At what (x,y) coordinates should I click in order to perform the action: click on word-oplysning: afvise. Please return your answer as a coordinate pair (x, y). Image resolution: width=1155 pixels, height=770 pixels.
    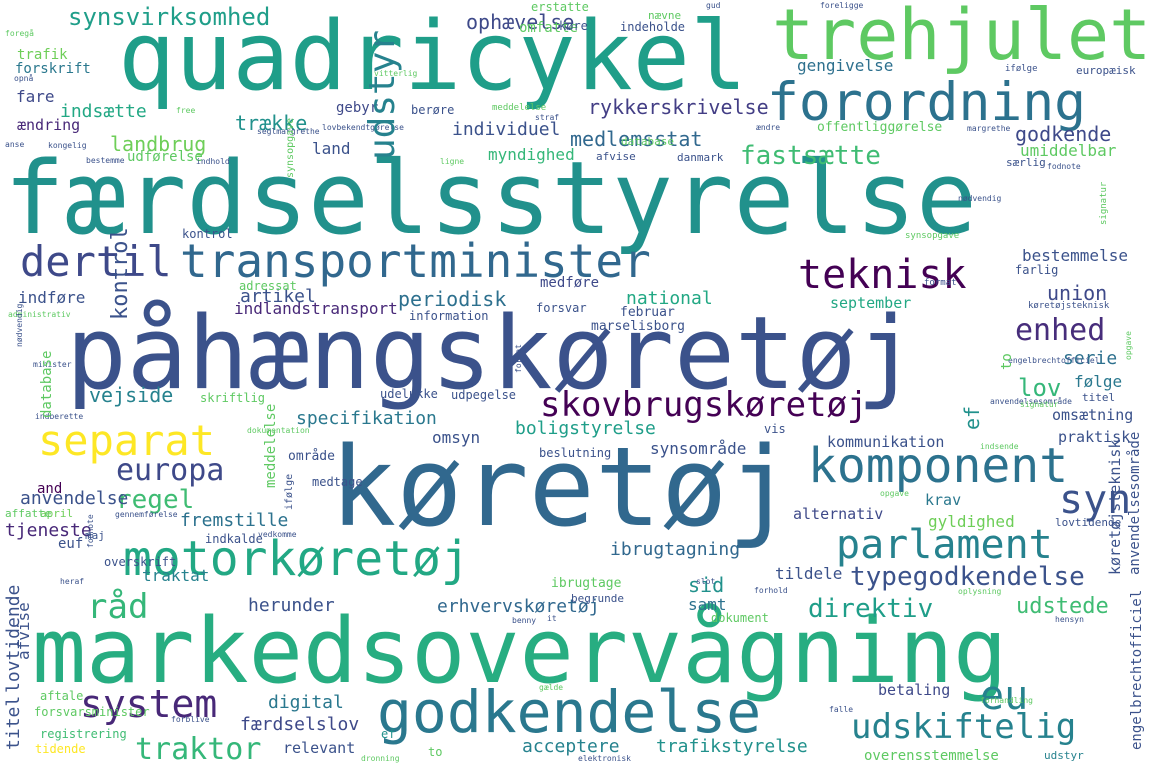
    Looking at the image, I should click on (616, 156).